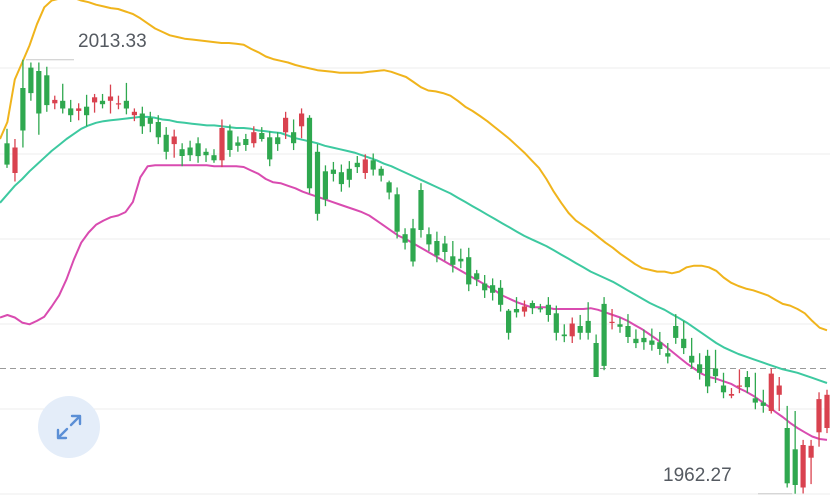 This screenshot has height=496, width=830. What do you see at coordinates (697, 475) in the screenshot?
I see `low-price-label: 1962.27` at bounding box center [697, 475].